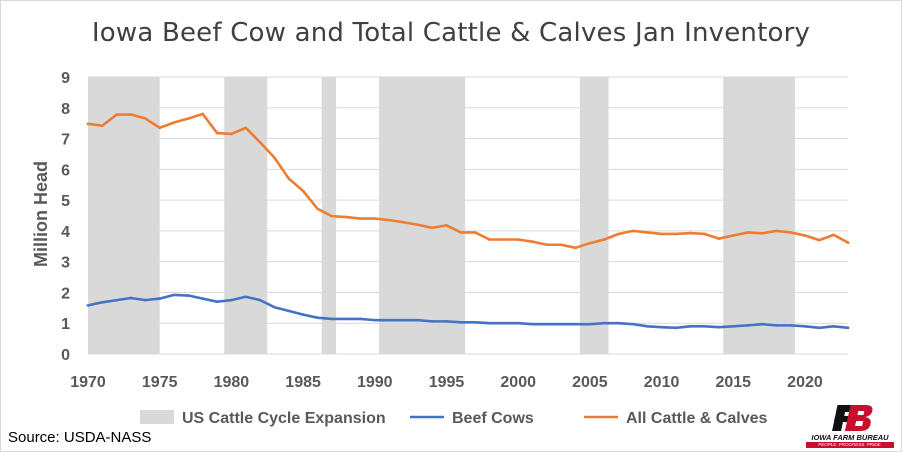 The image size is (902, 452). What do you see at coordinates (618, 234) in the screenshot?
I see `point-all-cattle-calves-2007` at bounding box center [618, 234].